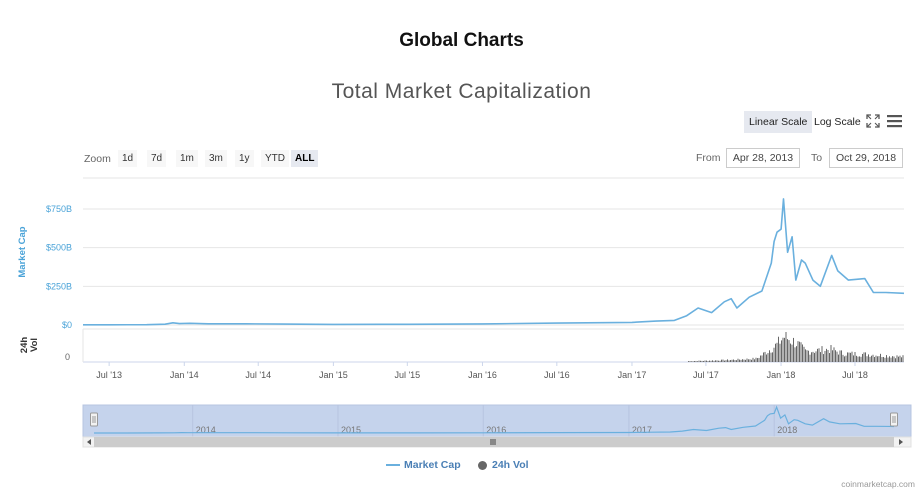 The image size is (923, 494). Describe the element at coordinates (206, 430) in the screenshot. I see `navigator-tick-label: 2014` at that location.